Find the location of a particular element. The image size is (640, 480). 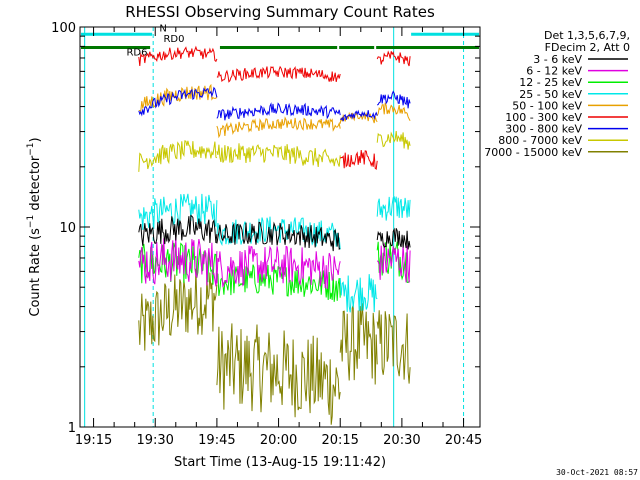

x-tick-label: 19:45 is located at coordinates (216, 440).